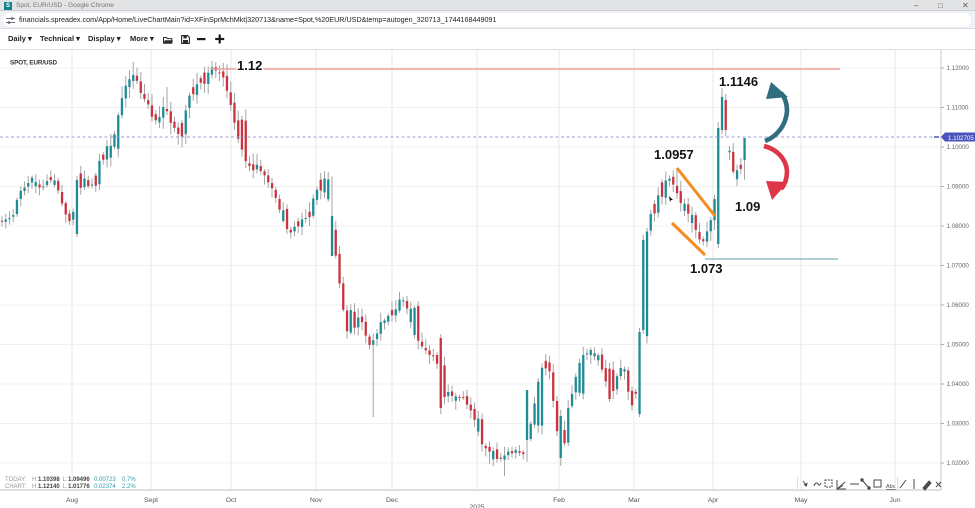 This screenshot has width=975, height=508. Describe the element at coordinates (105, 480) in the screenshot. I see `svg-text: 0.00723` at that location.